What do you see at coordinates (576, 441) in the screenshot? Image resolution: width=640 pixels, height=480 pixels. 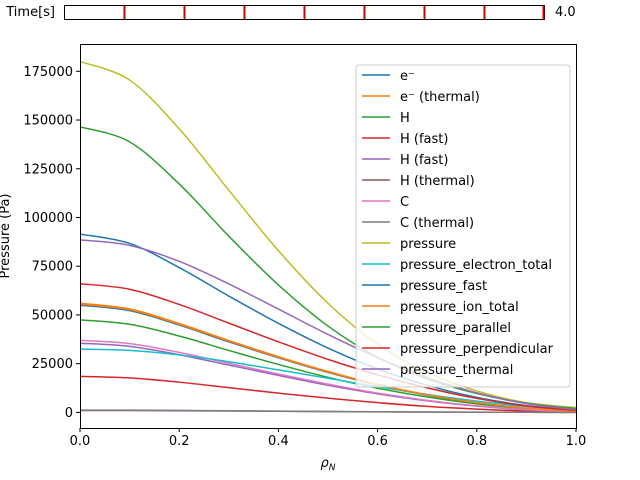 I see `x-tick-label: 1.0` at bounding box center [576, 441].